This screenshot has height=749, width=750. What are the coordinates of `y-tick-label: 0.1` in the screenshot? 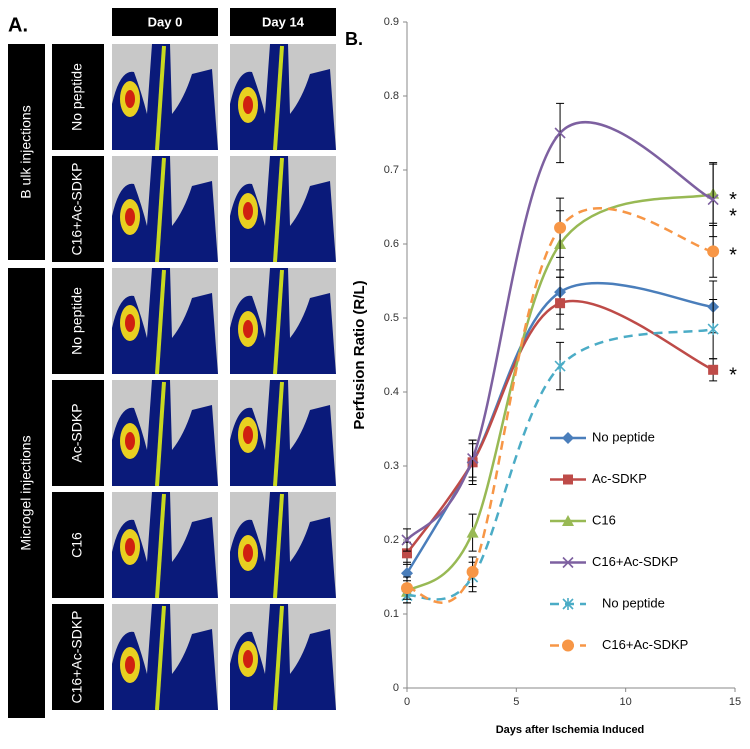 It's located at (391, 614).